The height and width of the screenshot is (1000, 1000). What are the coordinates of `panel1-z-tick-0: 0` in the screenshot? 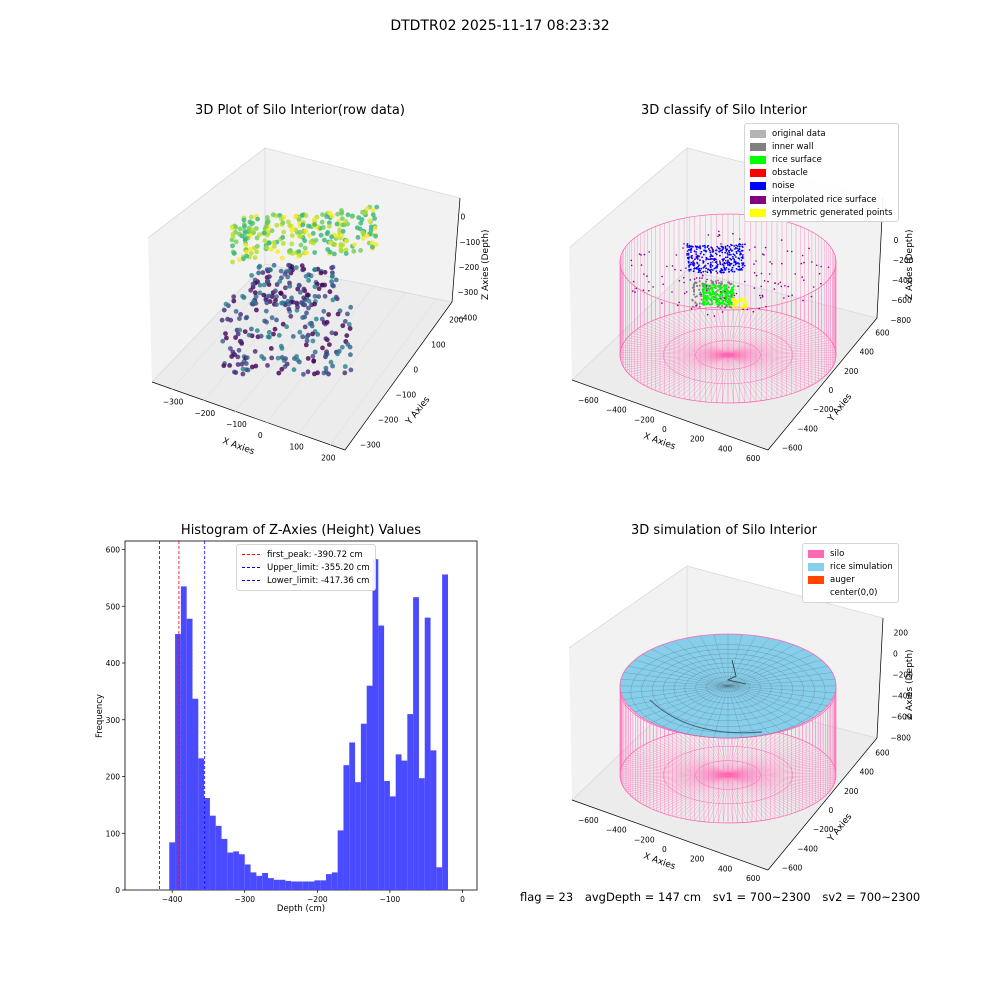 It's located at (463, 217).